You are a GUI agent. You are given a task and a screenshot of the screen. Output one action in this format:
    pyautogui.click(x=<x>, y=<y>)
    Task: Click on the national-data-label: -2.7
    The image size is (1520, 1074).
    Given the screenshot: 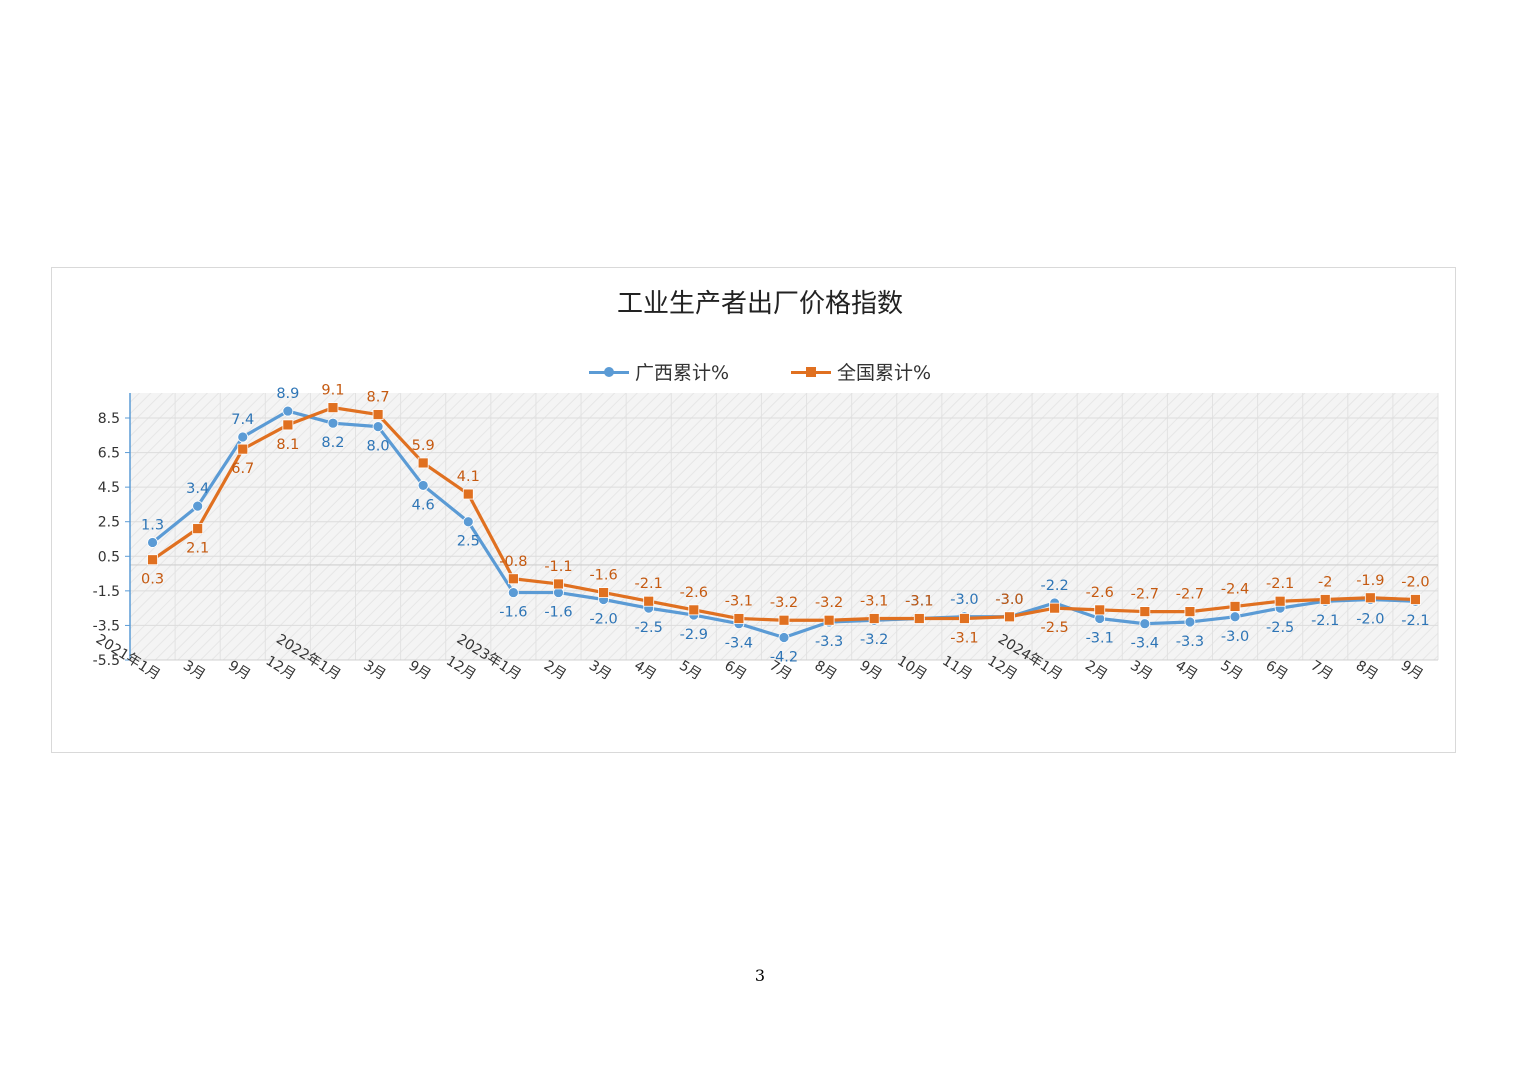 What is the action you would take?
    pyautogui.click(x=1145, y=595)
    